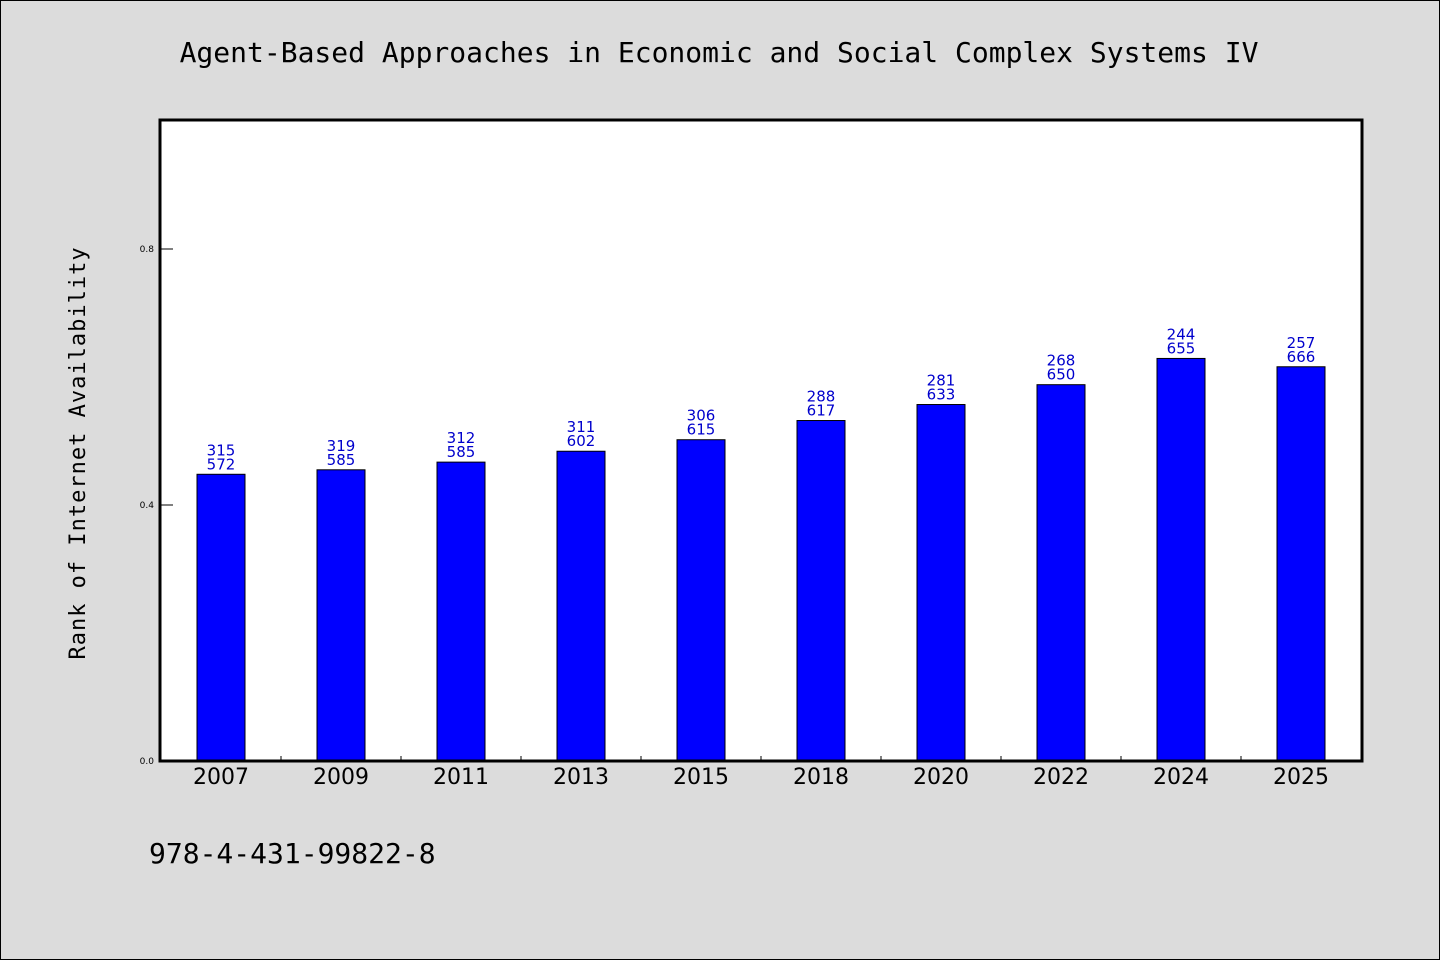 This screenshot has width=1440, height=961. Describe the element at coordinates (1301, 357) in the screenshot. I see `bar-label-bottom: 666` at that location.